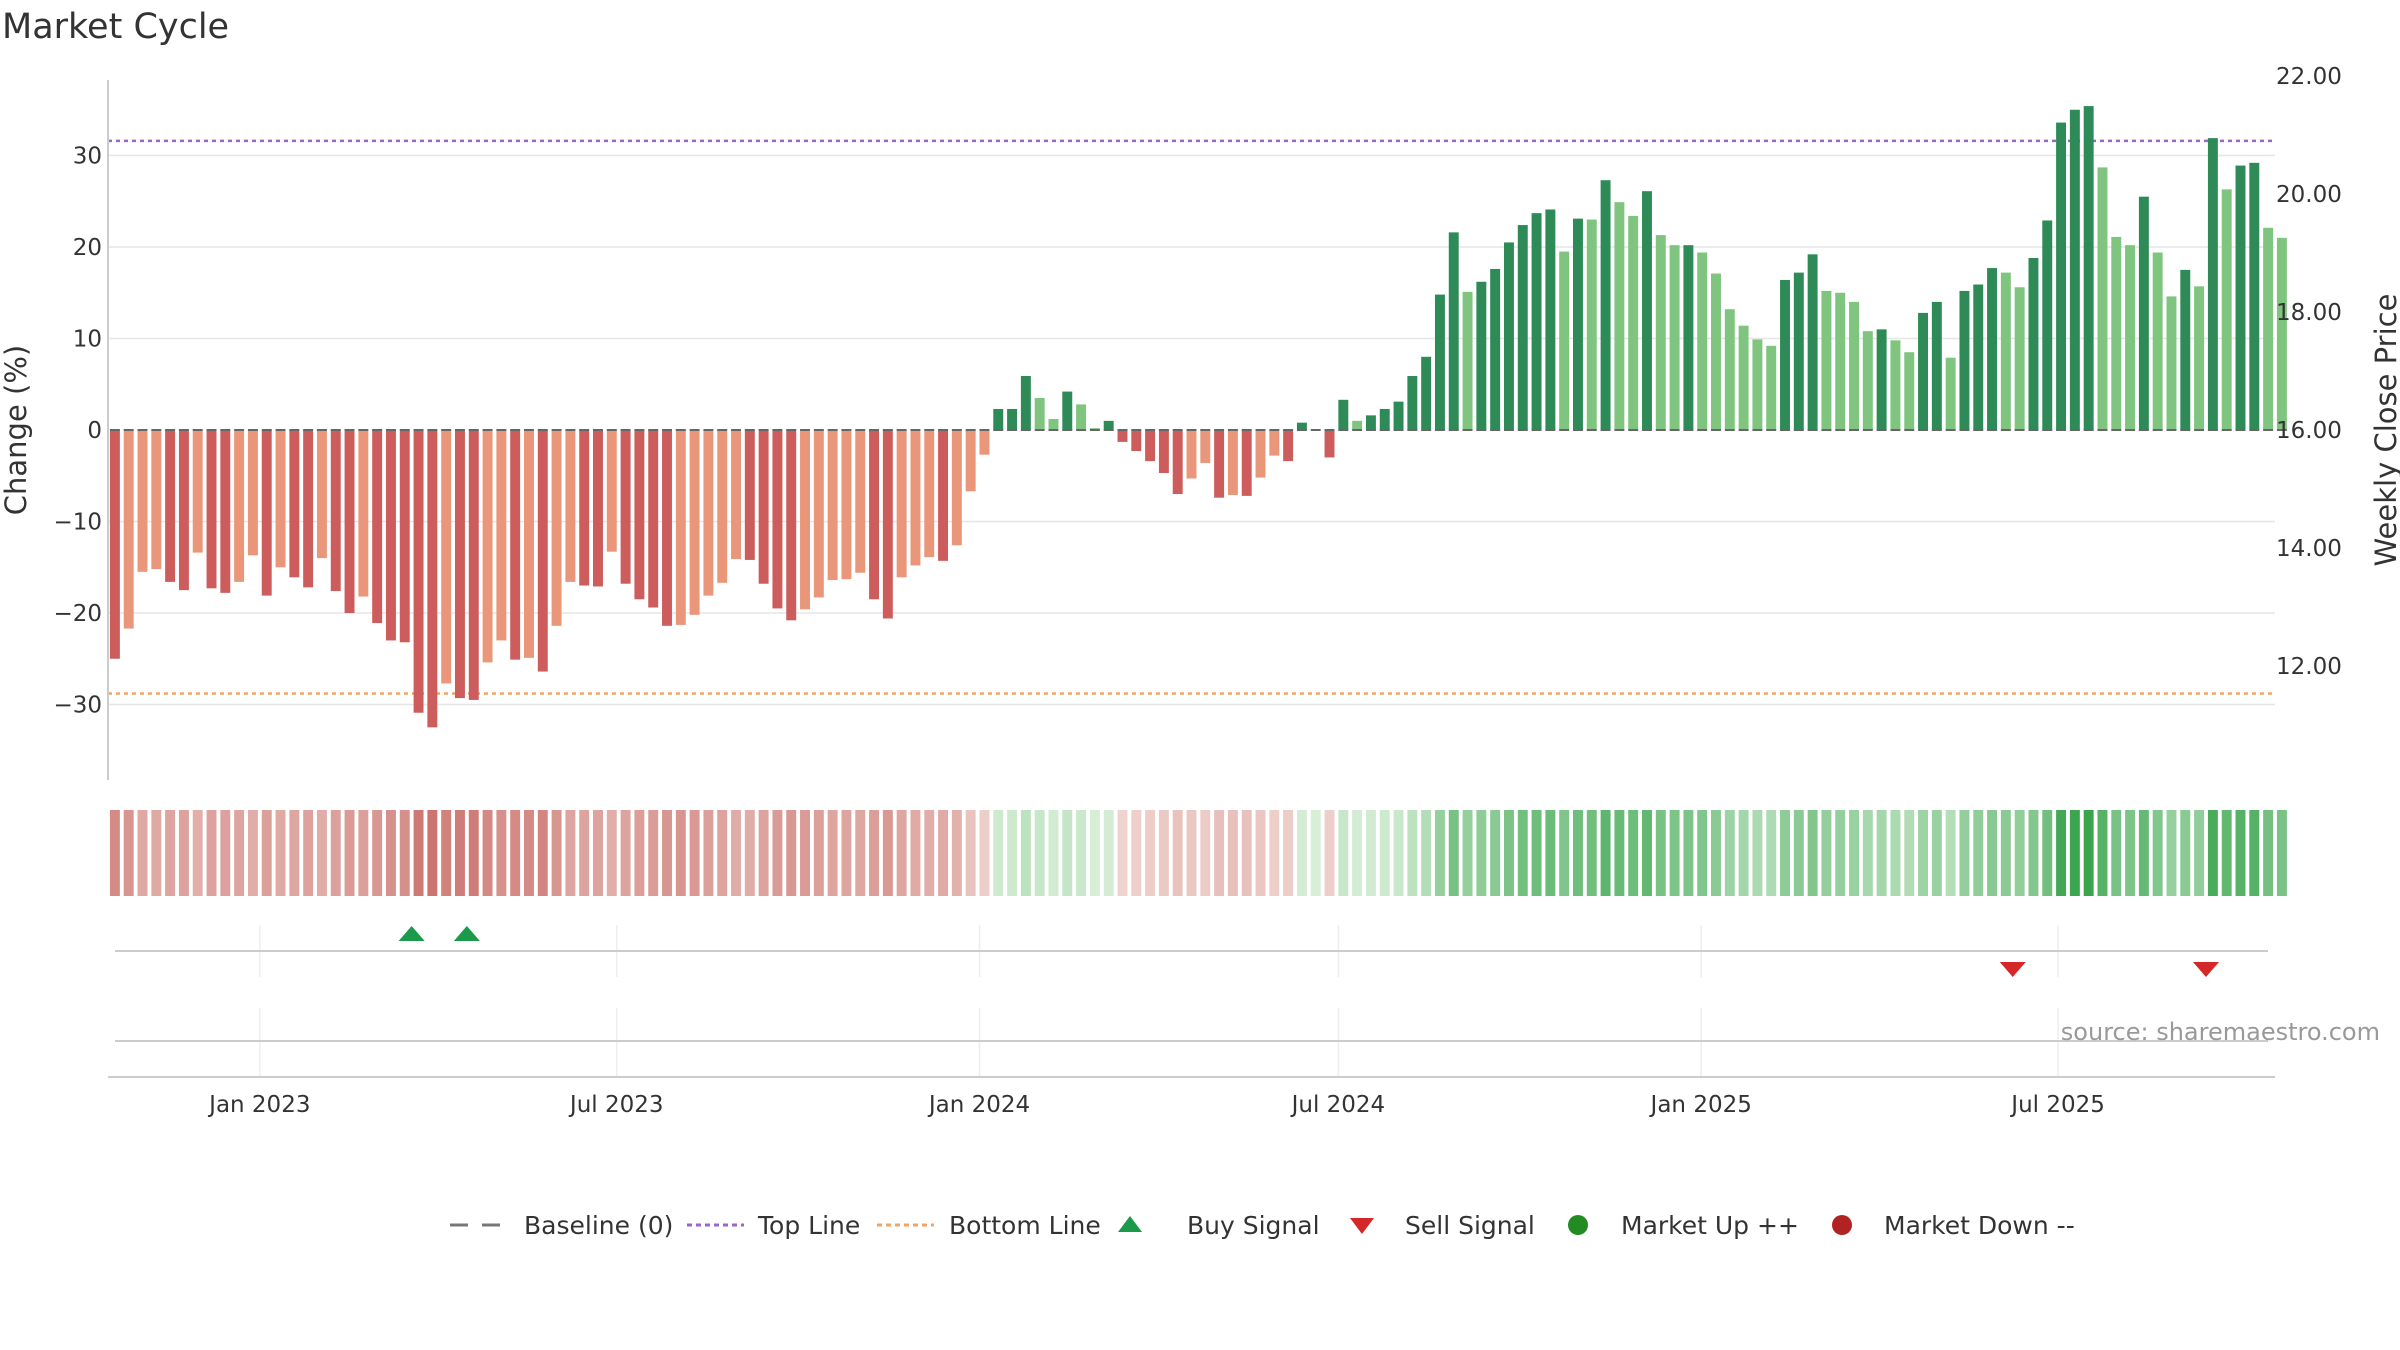 Image resolution: width=2400 pixels, height=1350 pixels. What do you see at coordinates (87, 157) in the screenshot?
I see `y-tick-label: 30` at bounding box center [87, 157].